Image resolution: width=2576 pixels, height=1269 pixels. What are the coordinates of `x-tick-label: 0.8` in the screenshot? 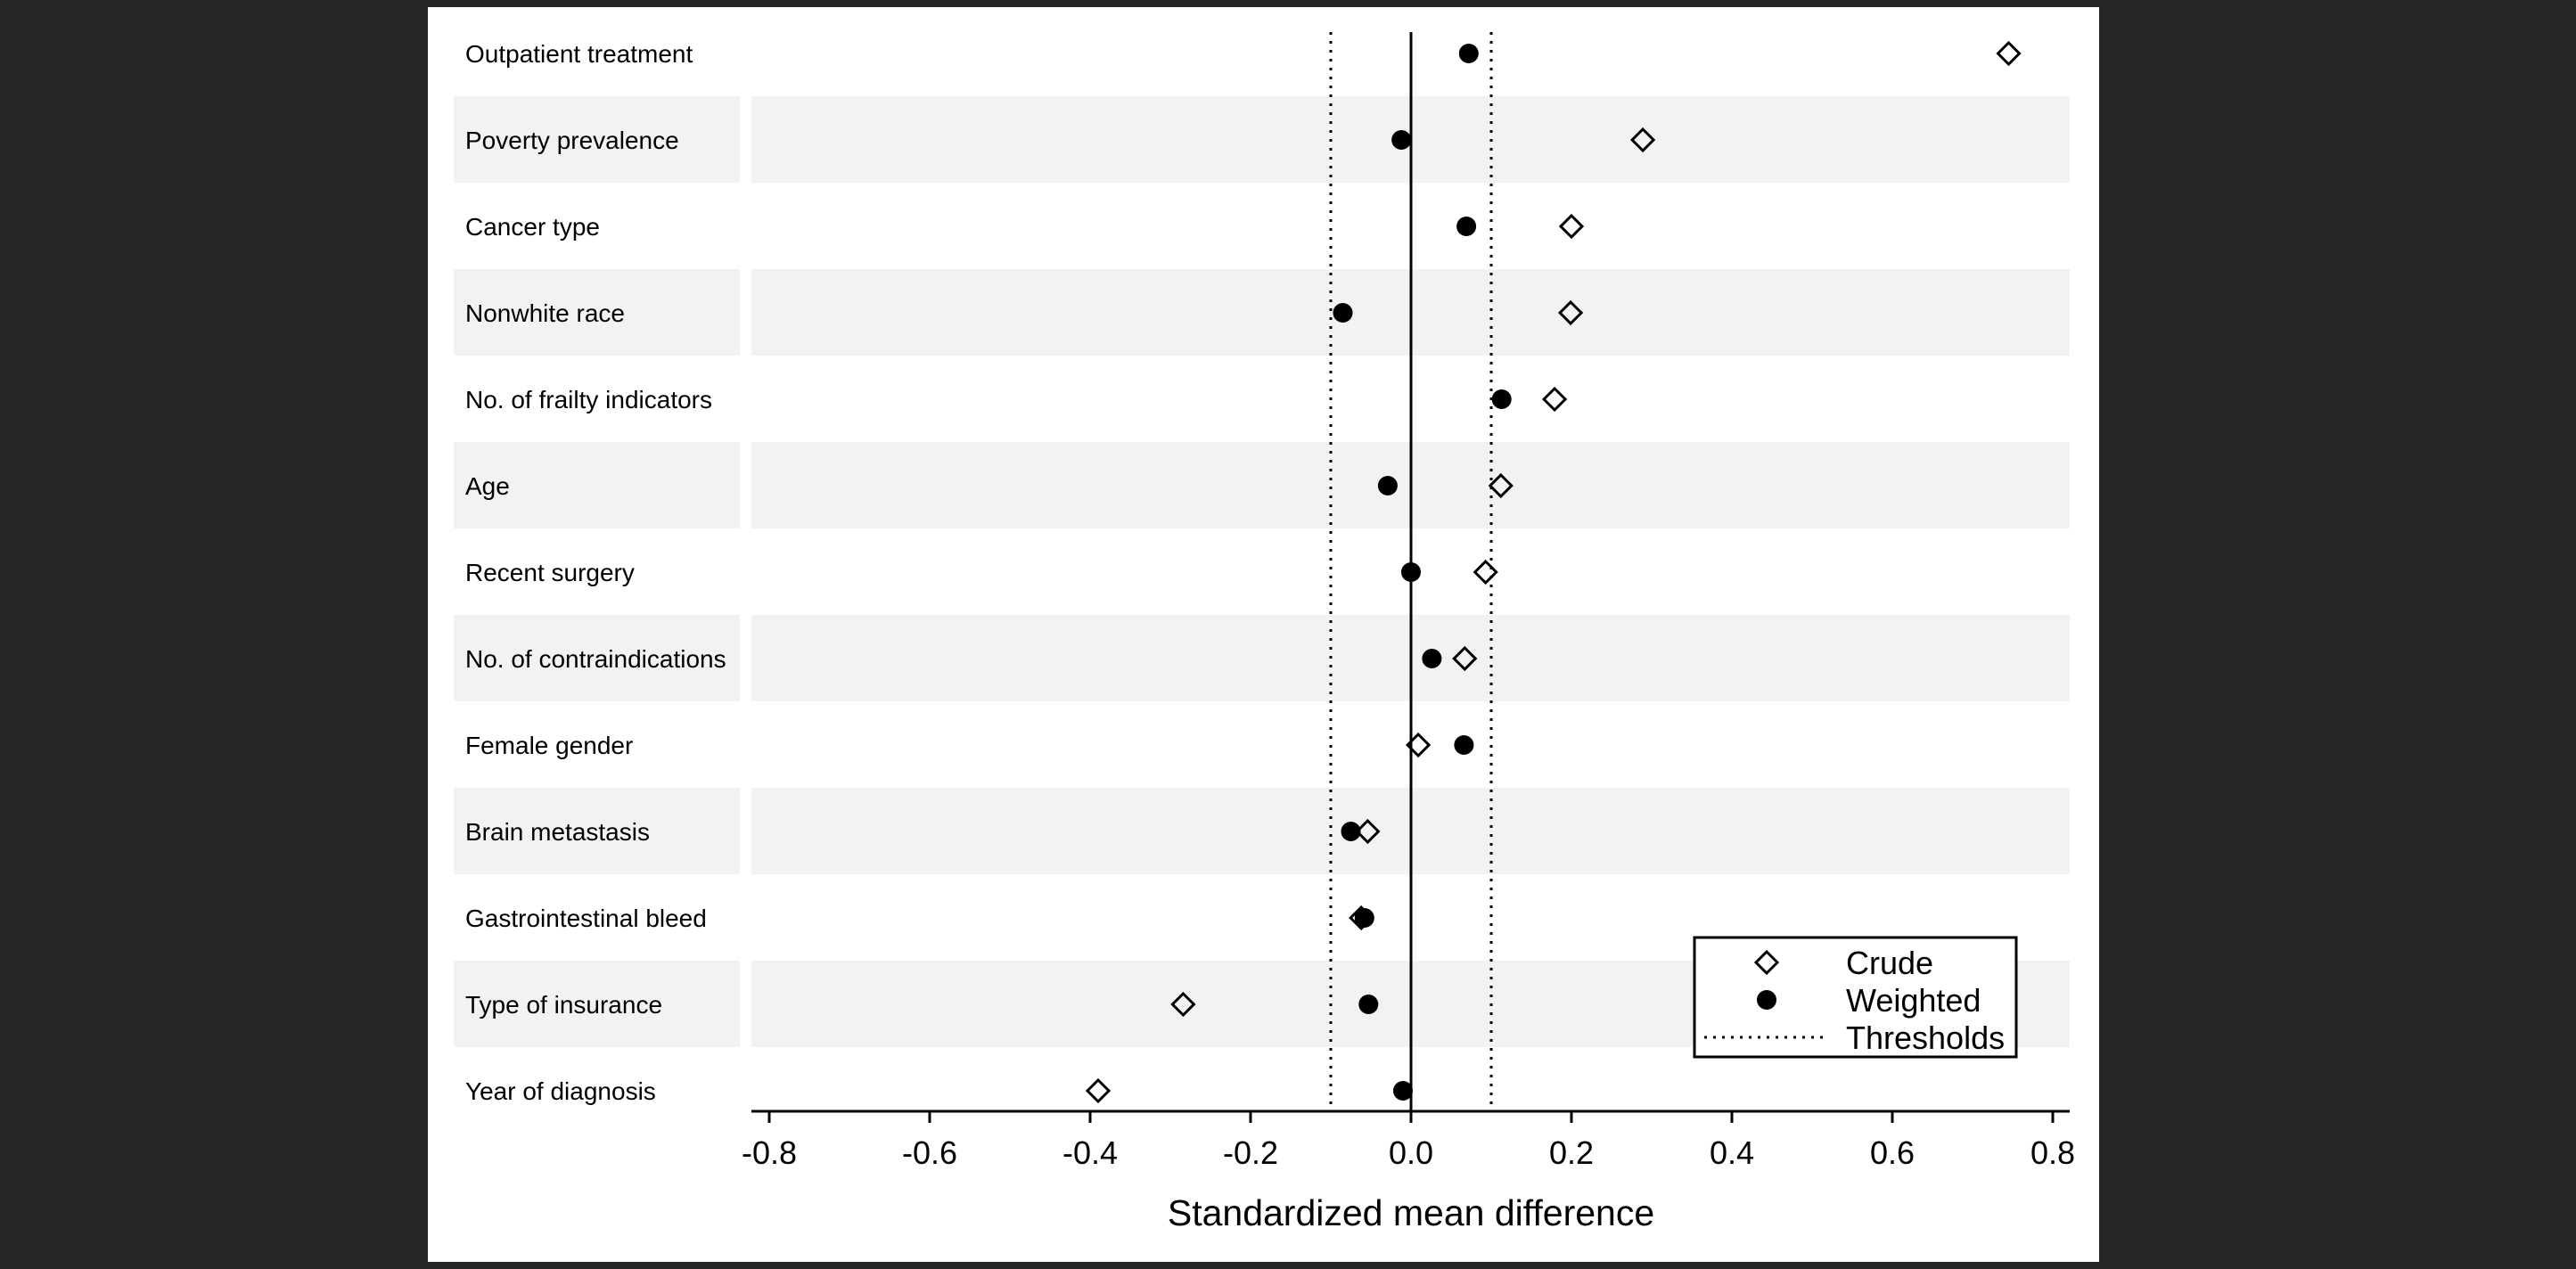 It's located at (2052, 1152).